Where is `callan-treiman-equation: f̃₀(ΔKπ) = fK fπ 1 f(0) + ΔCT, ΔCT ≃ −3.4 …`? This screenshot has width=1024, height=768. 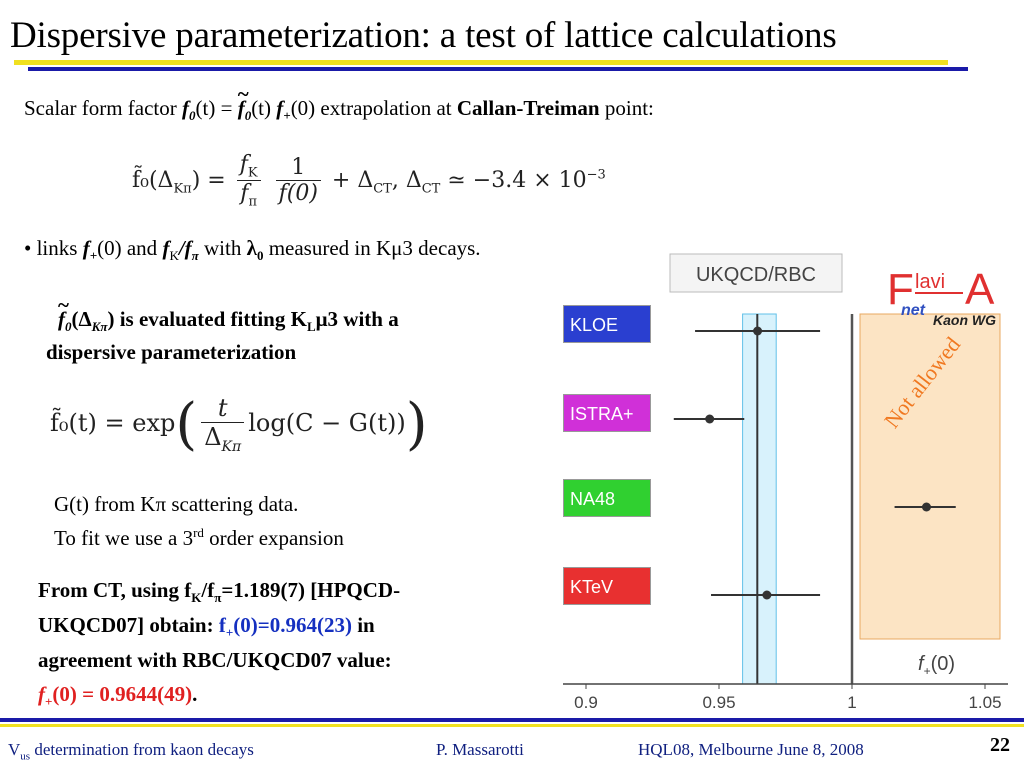
callan-treiman-equation: f̃₀(ΔKπ) = fK fπ 1 f(0) + ΔCT, ΔCT ≃ −3.4 … is located at coordinates (369, 181).